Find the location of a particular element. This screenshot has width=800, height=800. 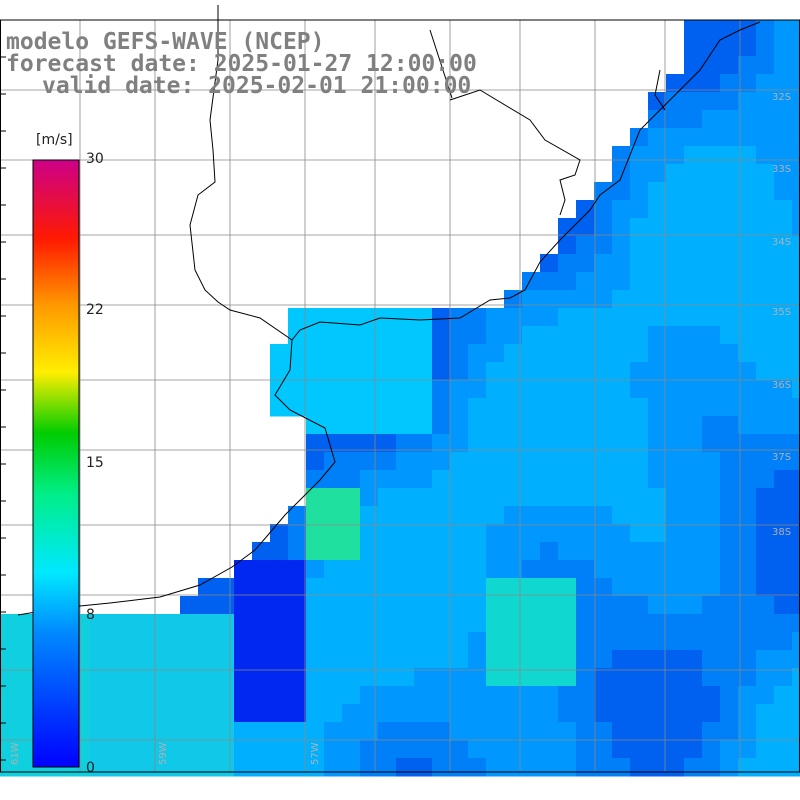

inland-border is located at coordinates (547, 122).